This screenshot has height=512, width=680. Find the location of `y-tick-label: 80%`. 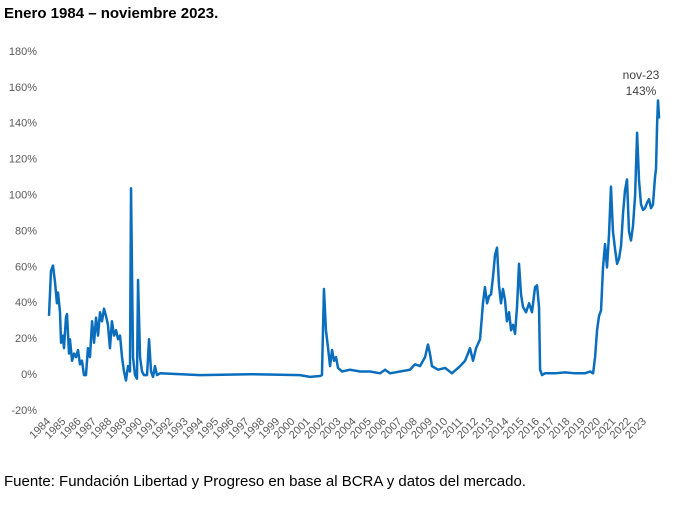

y-tick-label: 80% is located at coordinates (26, 231).